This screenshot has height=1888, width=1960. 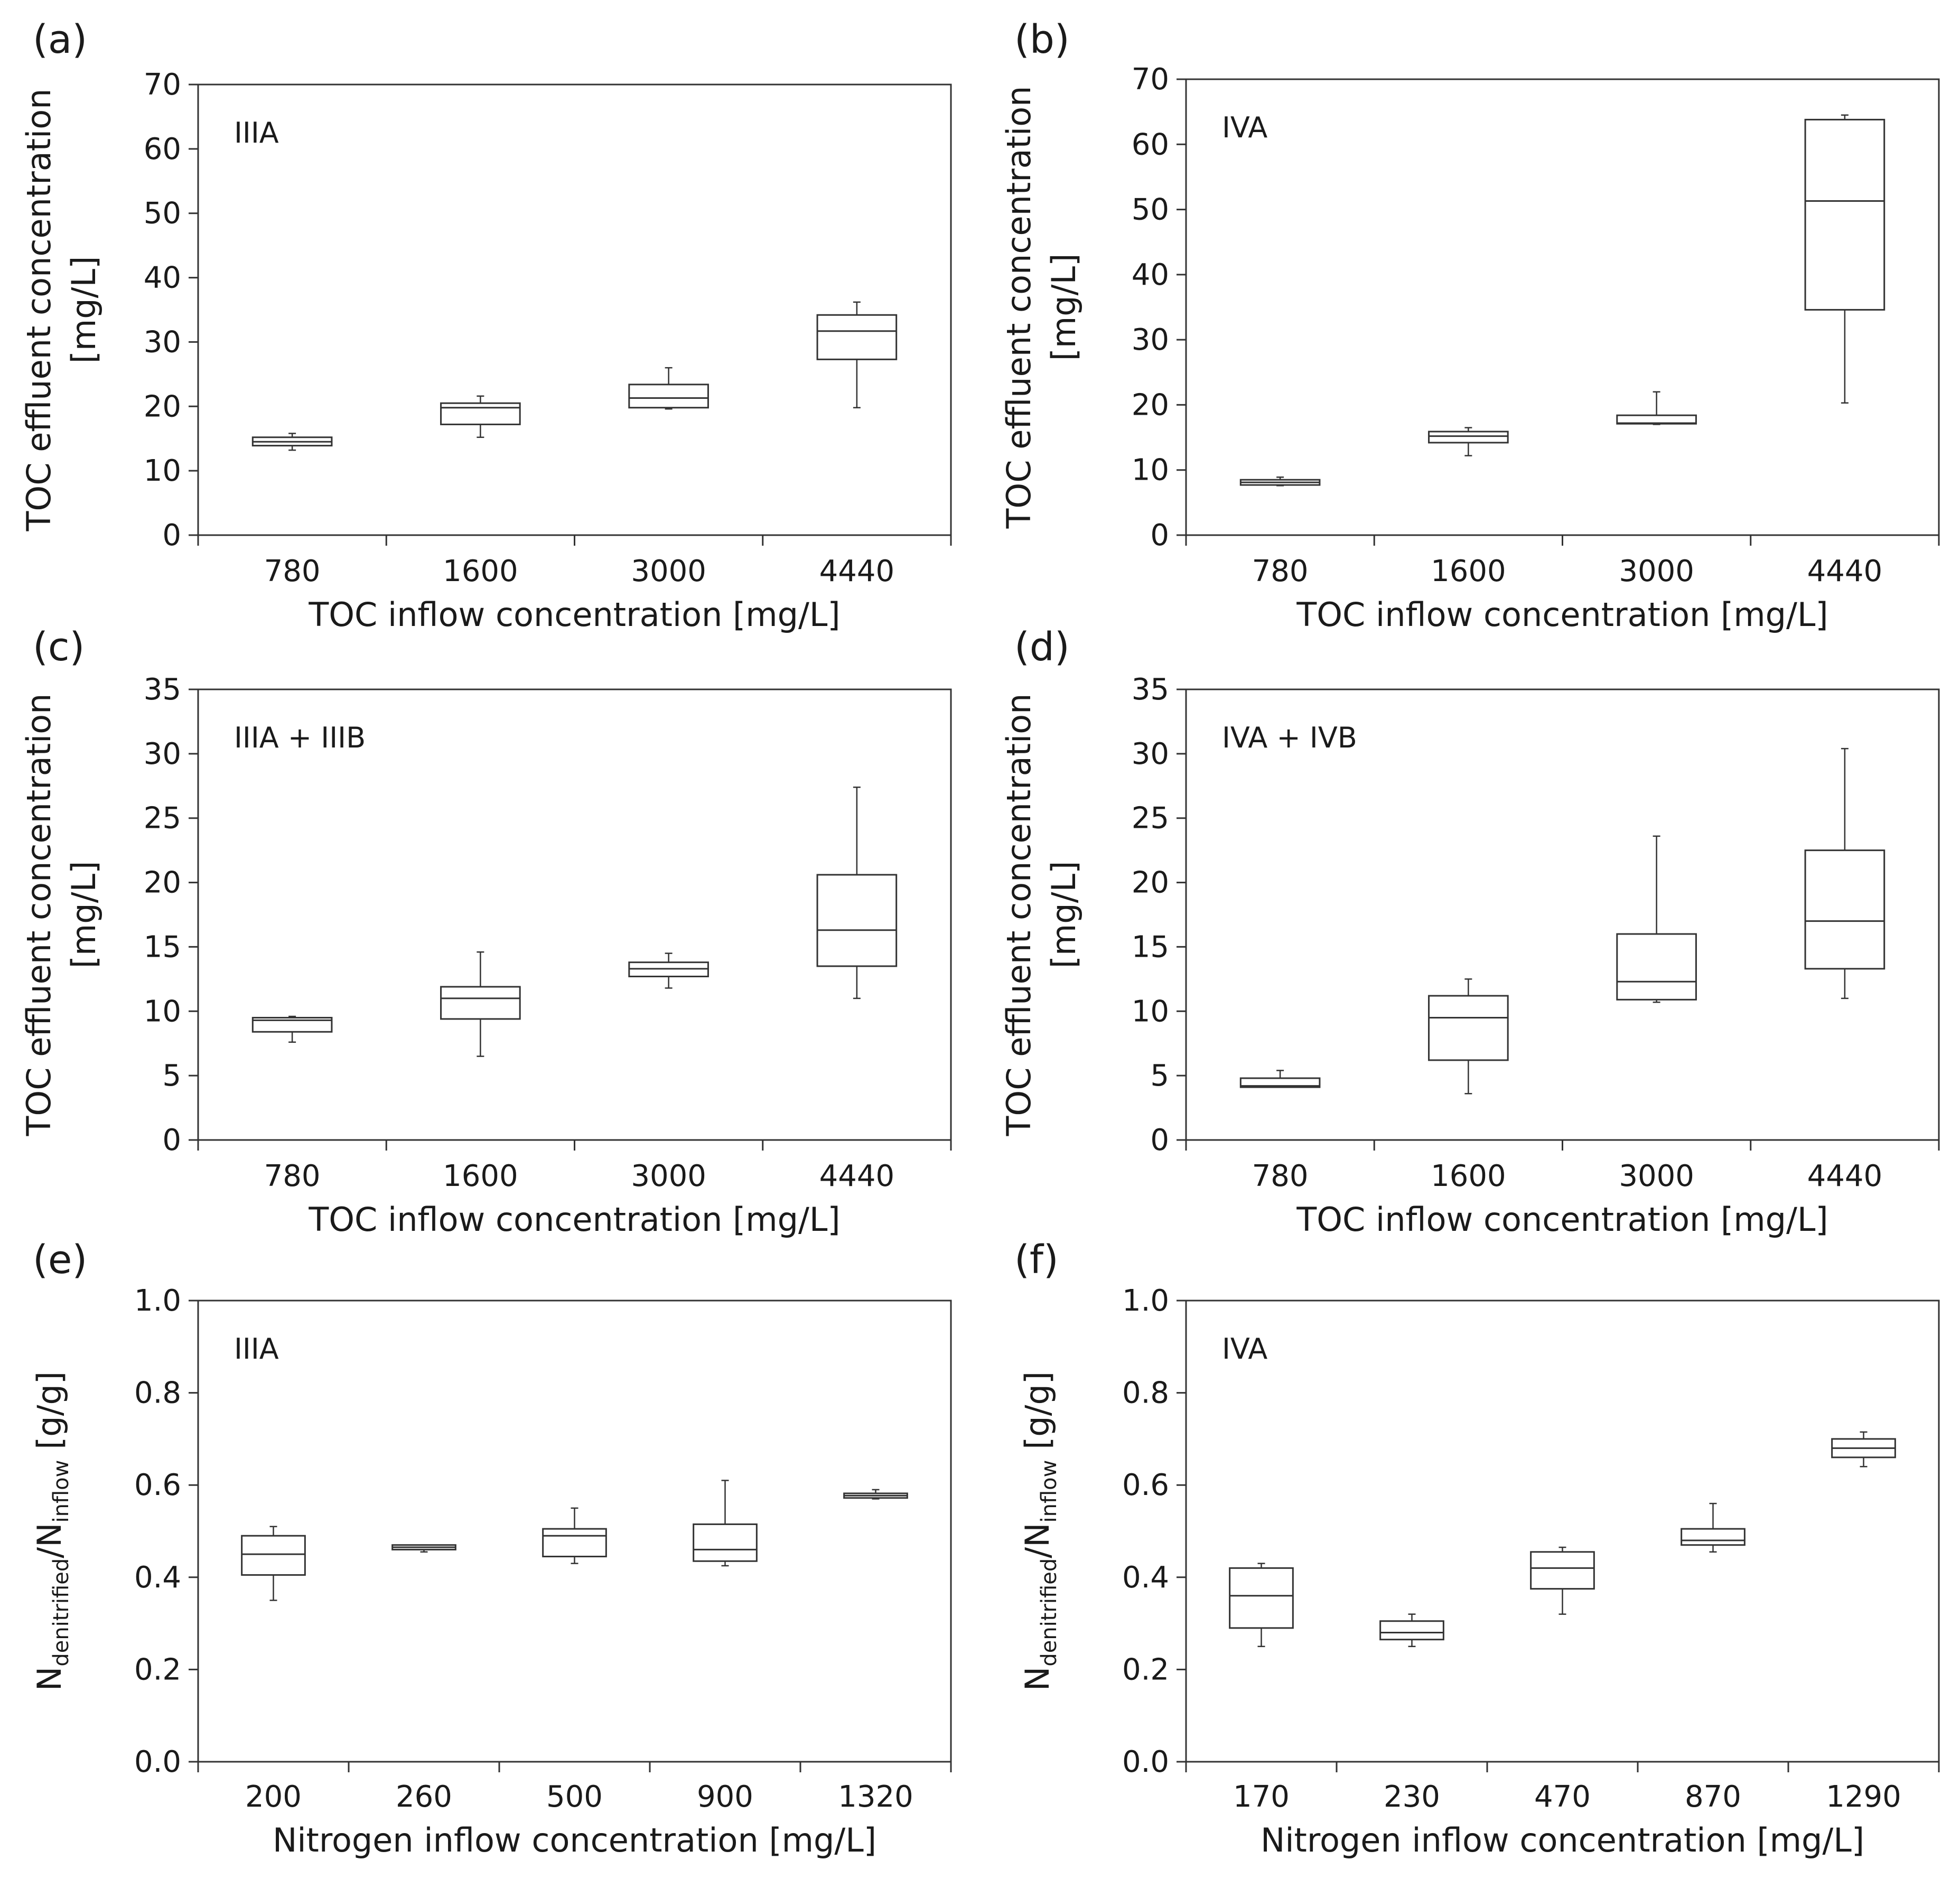 What do you see at coordinates (1042, 39) in the screenshot?
I see `panel-letter: (b)` at bounding box center [1042, 39].